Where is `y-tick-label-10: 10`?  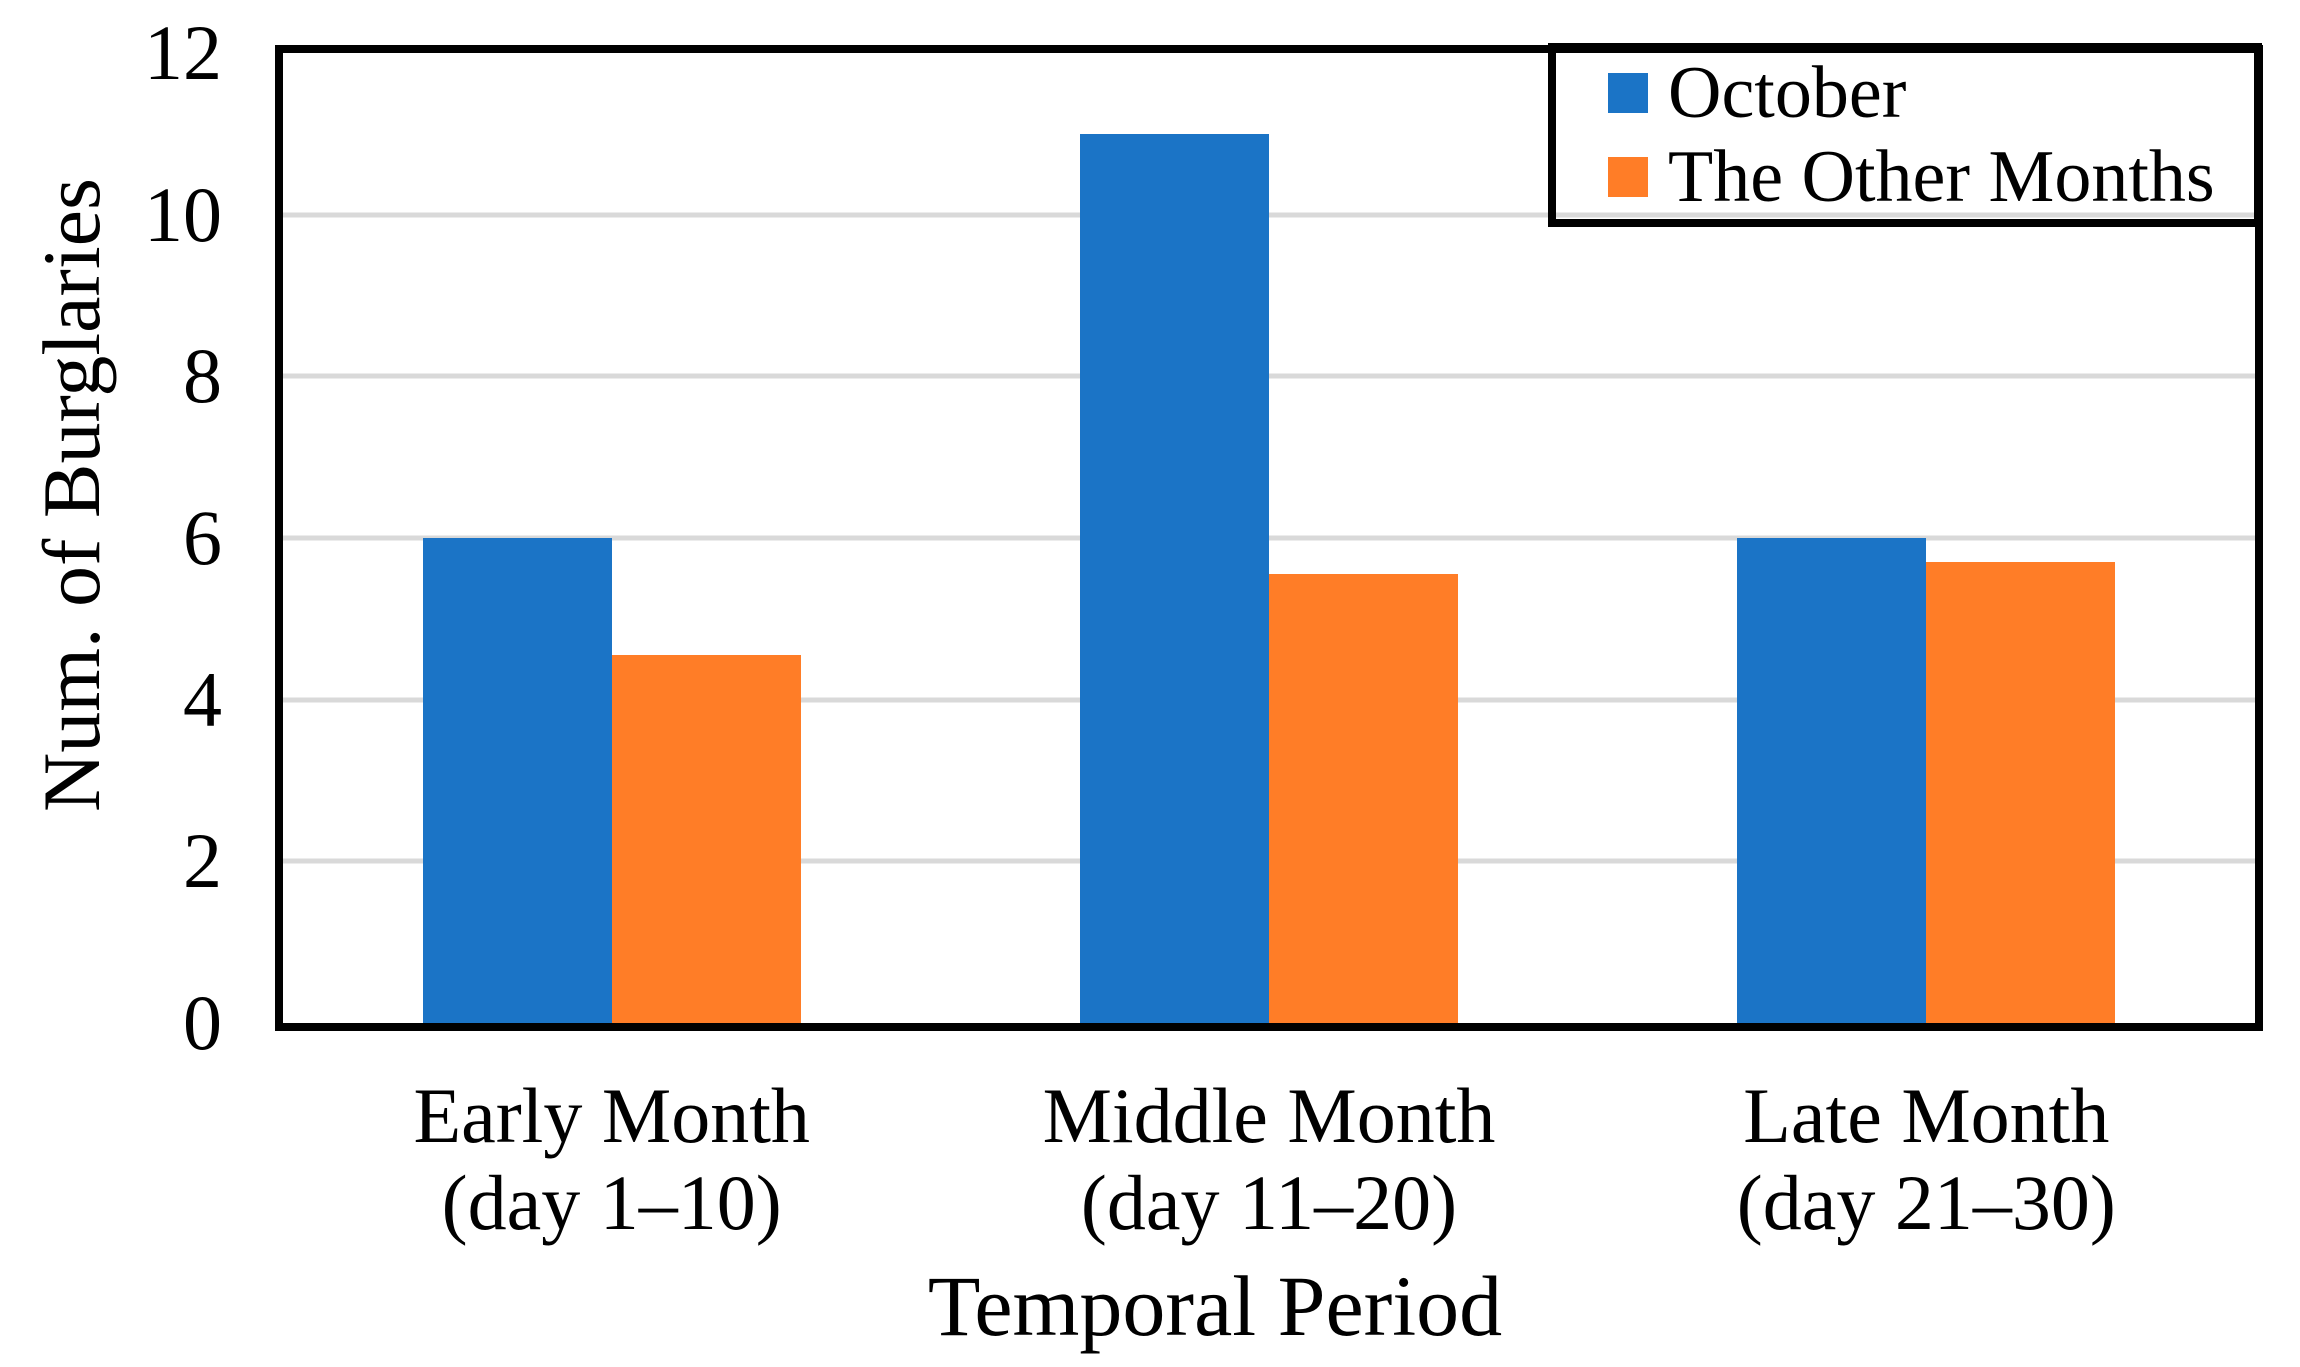
y-tick-label-10: 10 is located at coordinates (183, 214).